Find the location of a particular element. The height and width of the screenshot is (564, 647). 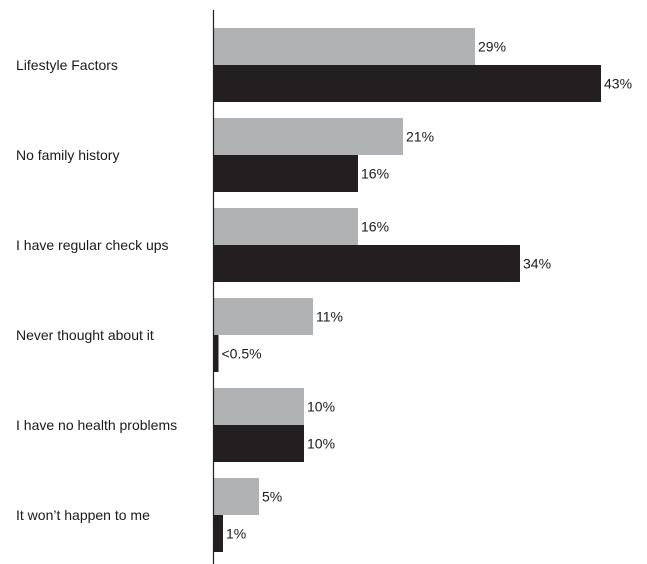

value-label-series-2-lifestyle-factors: 43% is located at coordinates (618, 84).